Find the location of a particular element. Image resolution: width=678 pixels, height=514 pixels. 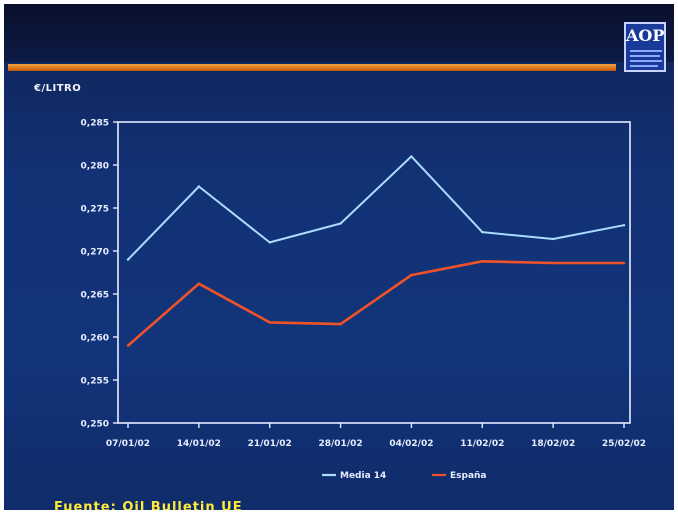

x-tick-label: 14/01/02 is located at coordinates (199, 444).